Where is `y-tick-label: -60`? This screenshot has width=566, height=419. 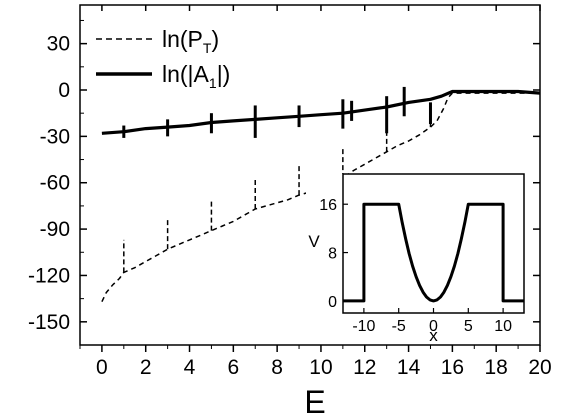 y-tick-label: -60 is located at coordinates (55, 183).